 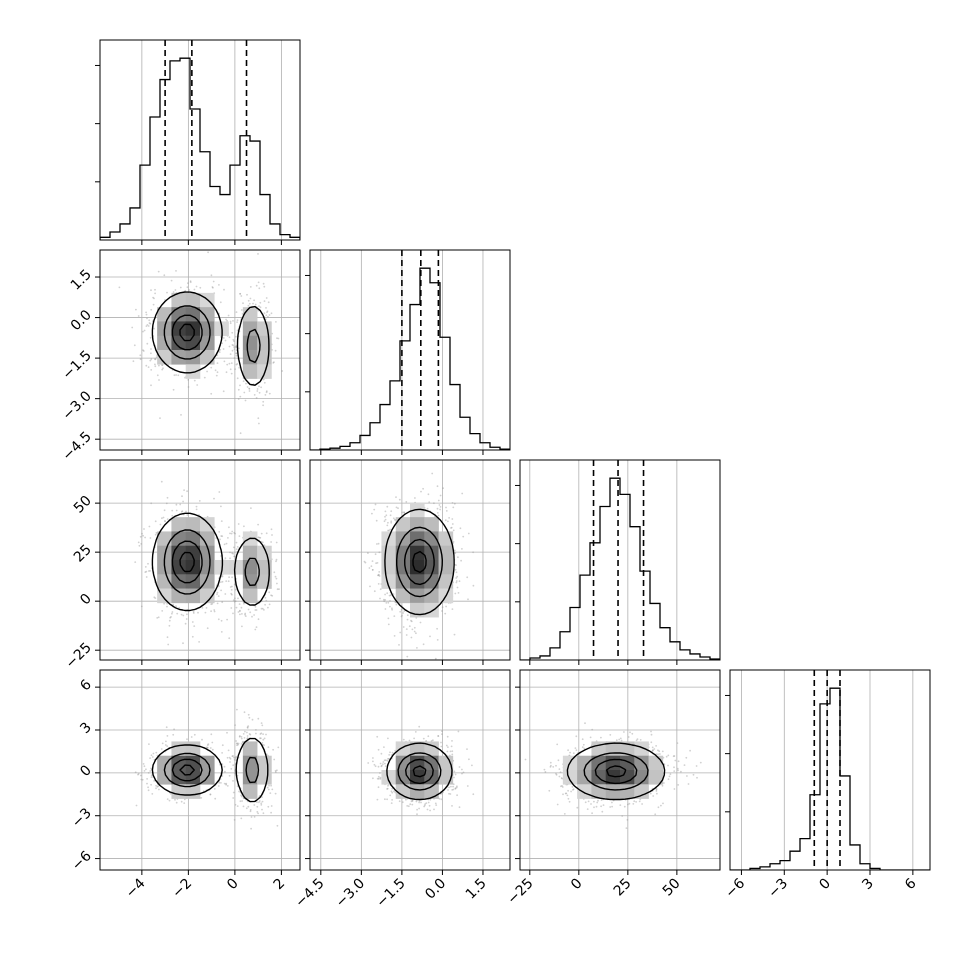 What do you see at coordinates (410, 350) in the screenshot?
I see `panel-plot-area` at bounding box center [410, 350].